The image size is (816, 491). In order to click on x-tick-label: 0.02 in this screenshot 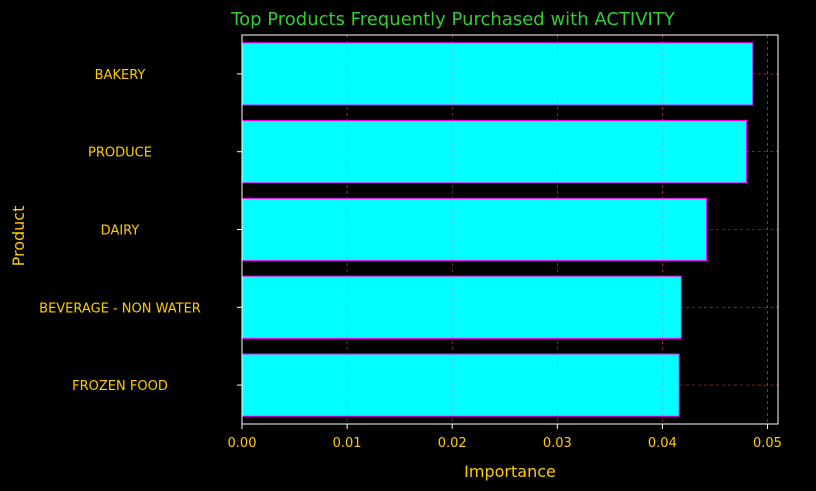, I will do `click(452, 443)`.